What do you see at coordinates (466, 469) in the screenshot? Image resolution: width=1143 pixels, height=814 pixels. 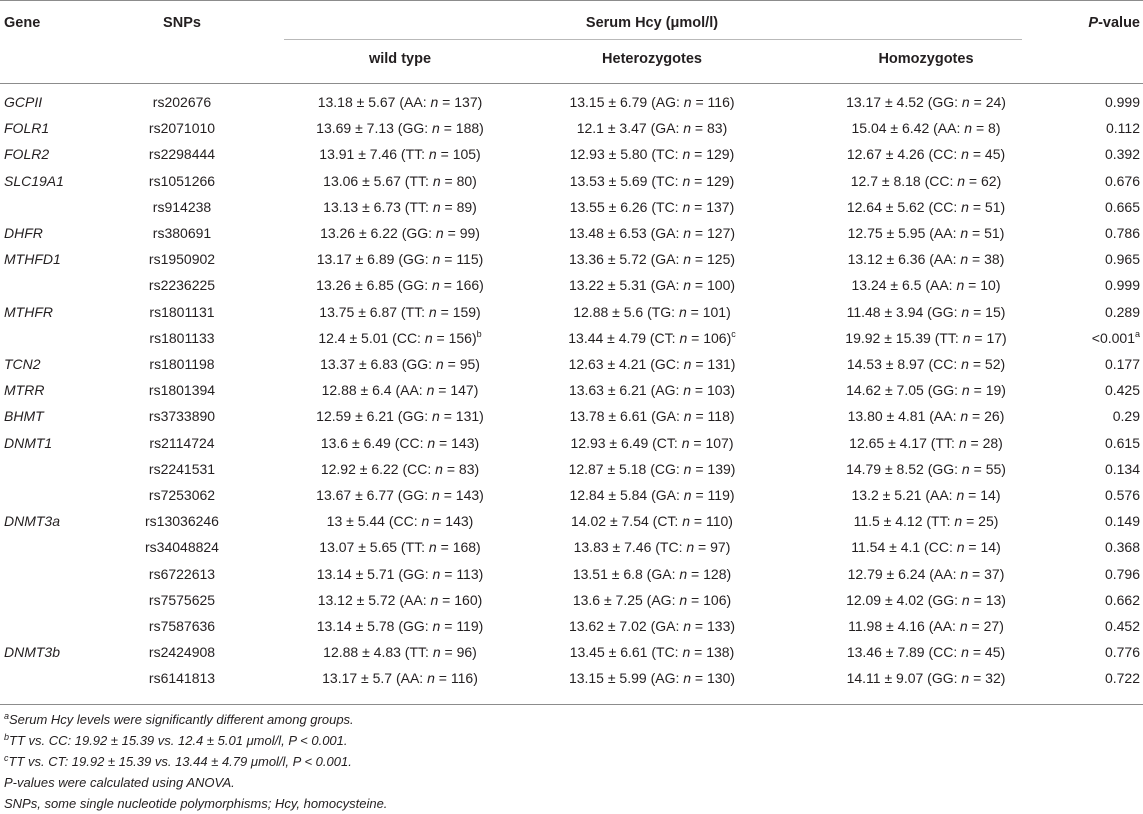 I see `wild-type-cell-count: 83` at bounding box center [466, 469].